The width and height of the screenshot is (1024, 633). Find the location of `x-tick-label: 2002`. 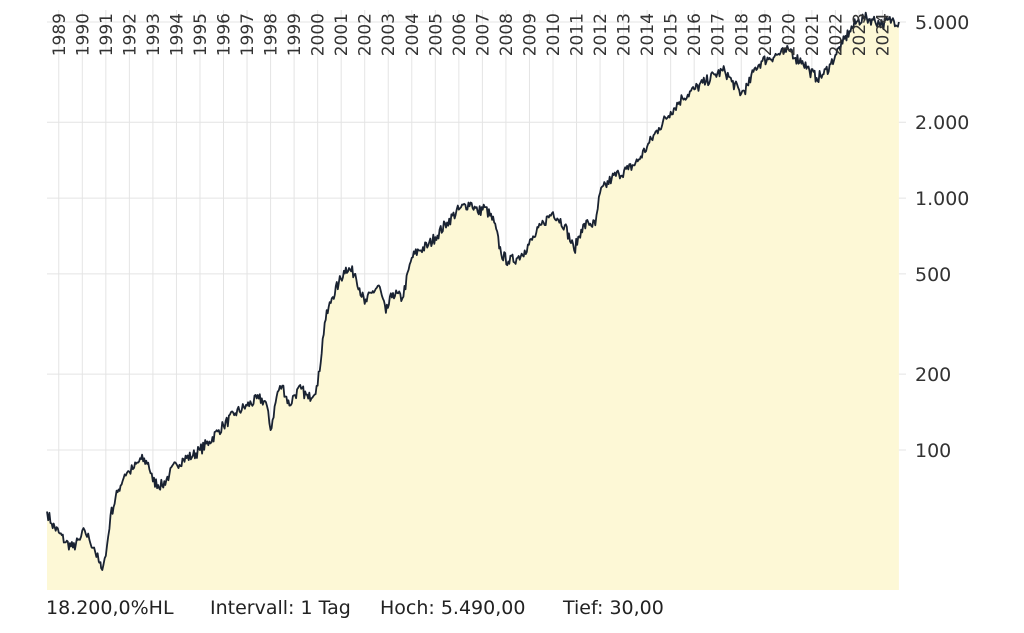

x-tick-label: 2002 is located at coordinates (366, 34).